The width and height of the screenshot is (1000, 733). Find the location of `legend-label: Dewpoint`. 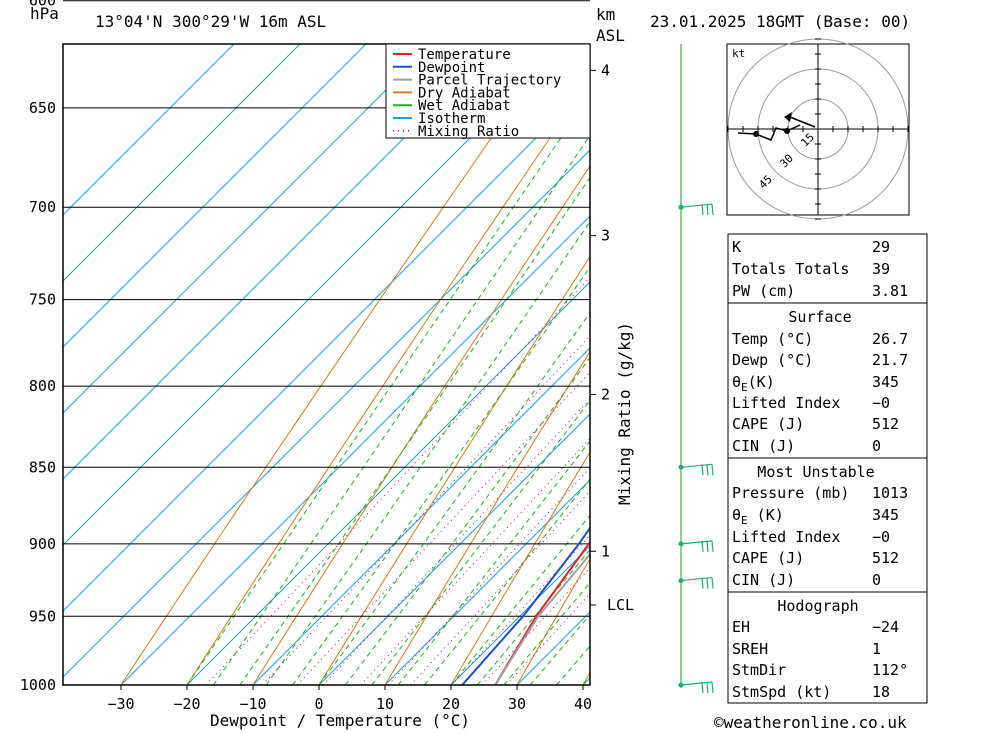

legend-label: Dewpoint is located at coordinates (451, 68).